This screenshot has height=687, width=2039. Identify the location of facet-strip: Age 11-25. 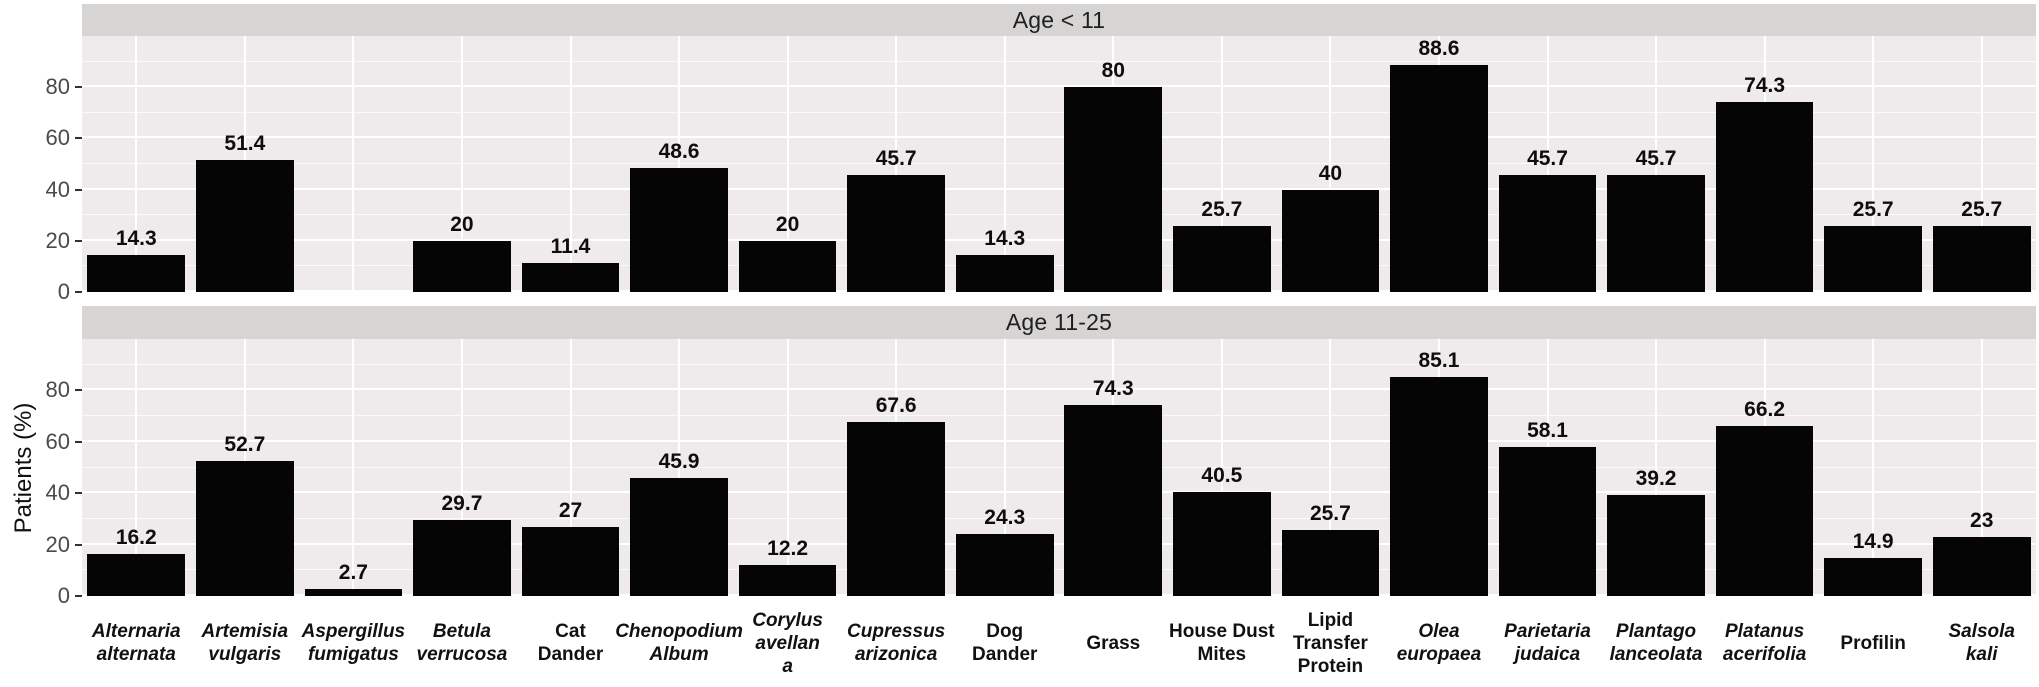
(1059, 322).